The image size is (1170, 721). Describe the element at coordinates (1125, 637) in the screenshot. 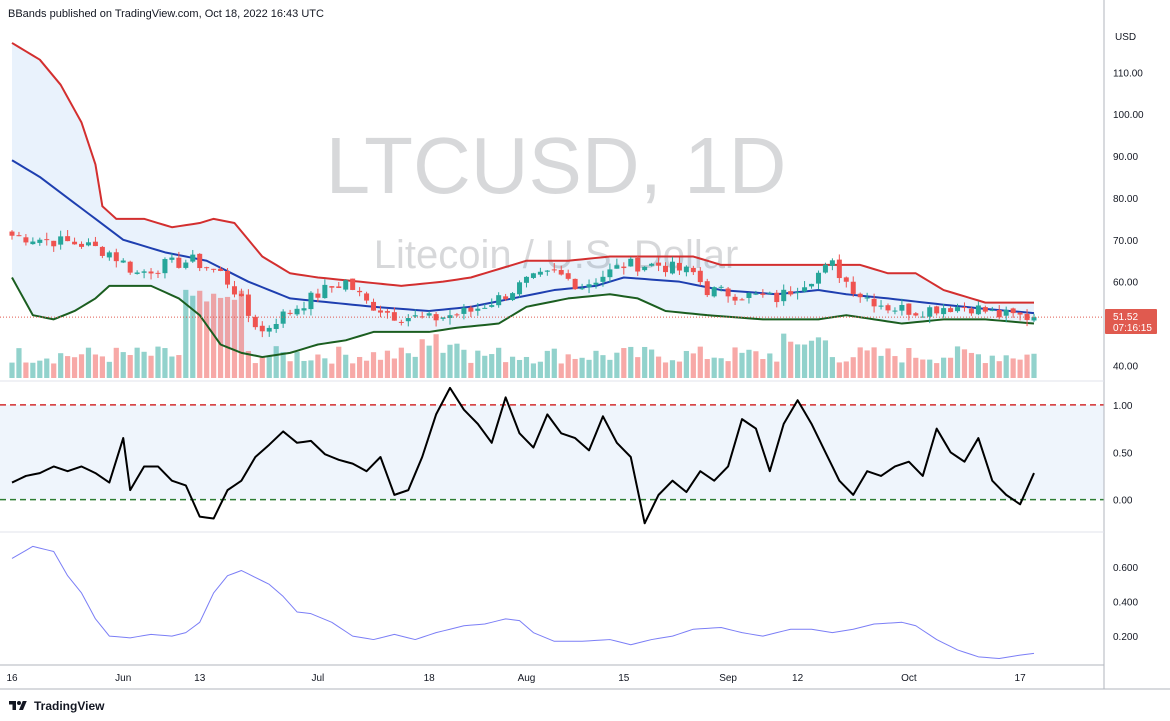

I see `bandwidth-tick-label: 0.200` at that location.